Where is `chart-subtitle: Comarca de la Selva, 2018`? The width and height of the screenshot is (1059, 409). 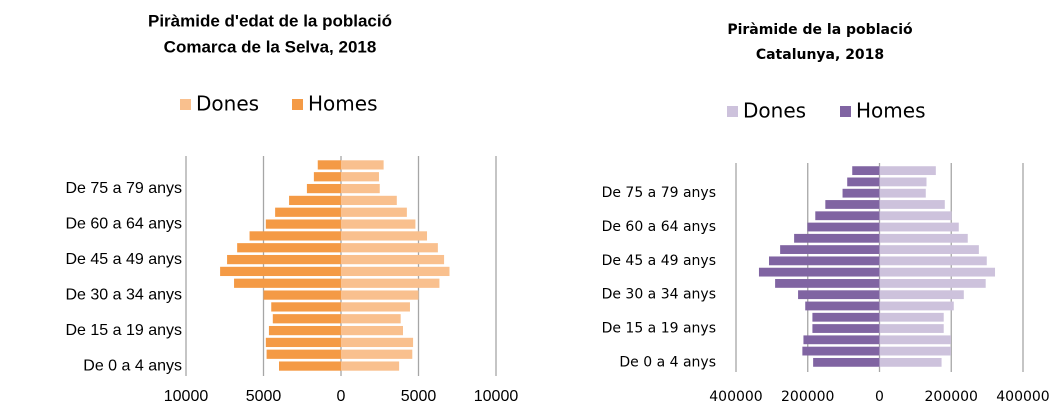 chart-subtitle: Comarca de la Selva, 2018 is located at coordinates (270, 46).